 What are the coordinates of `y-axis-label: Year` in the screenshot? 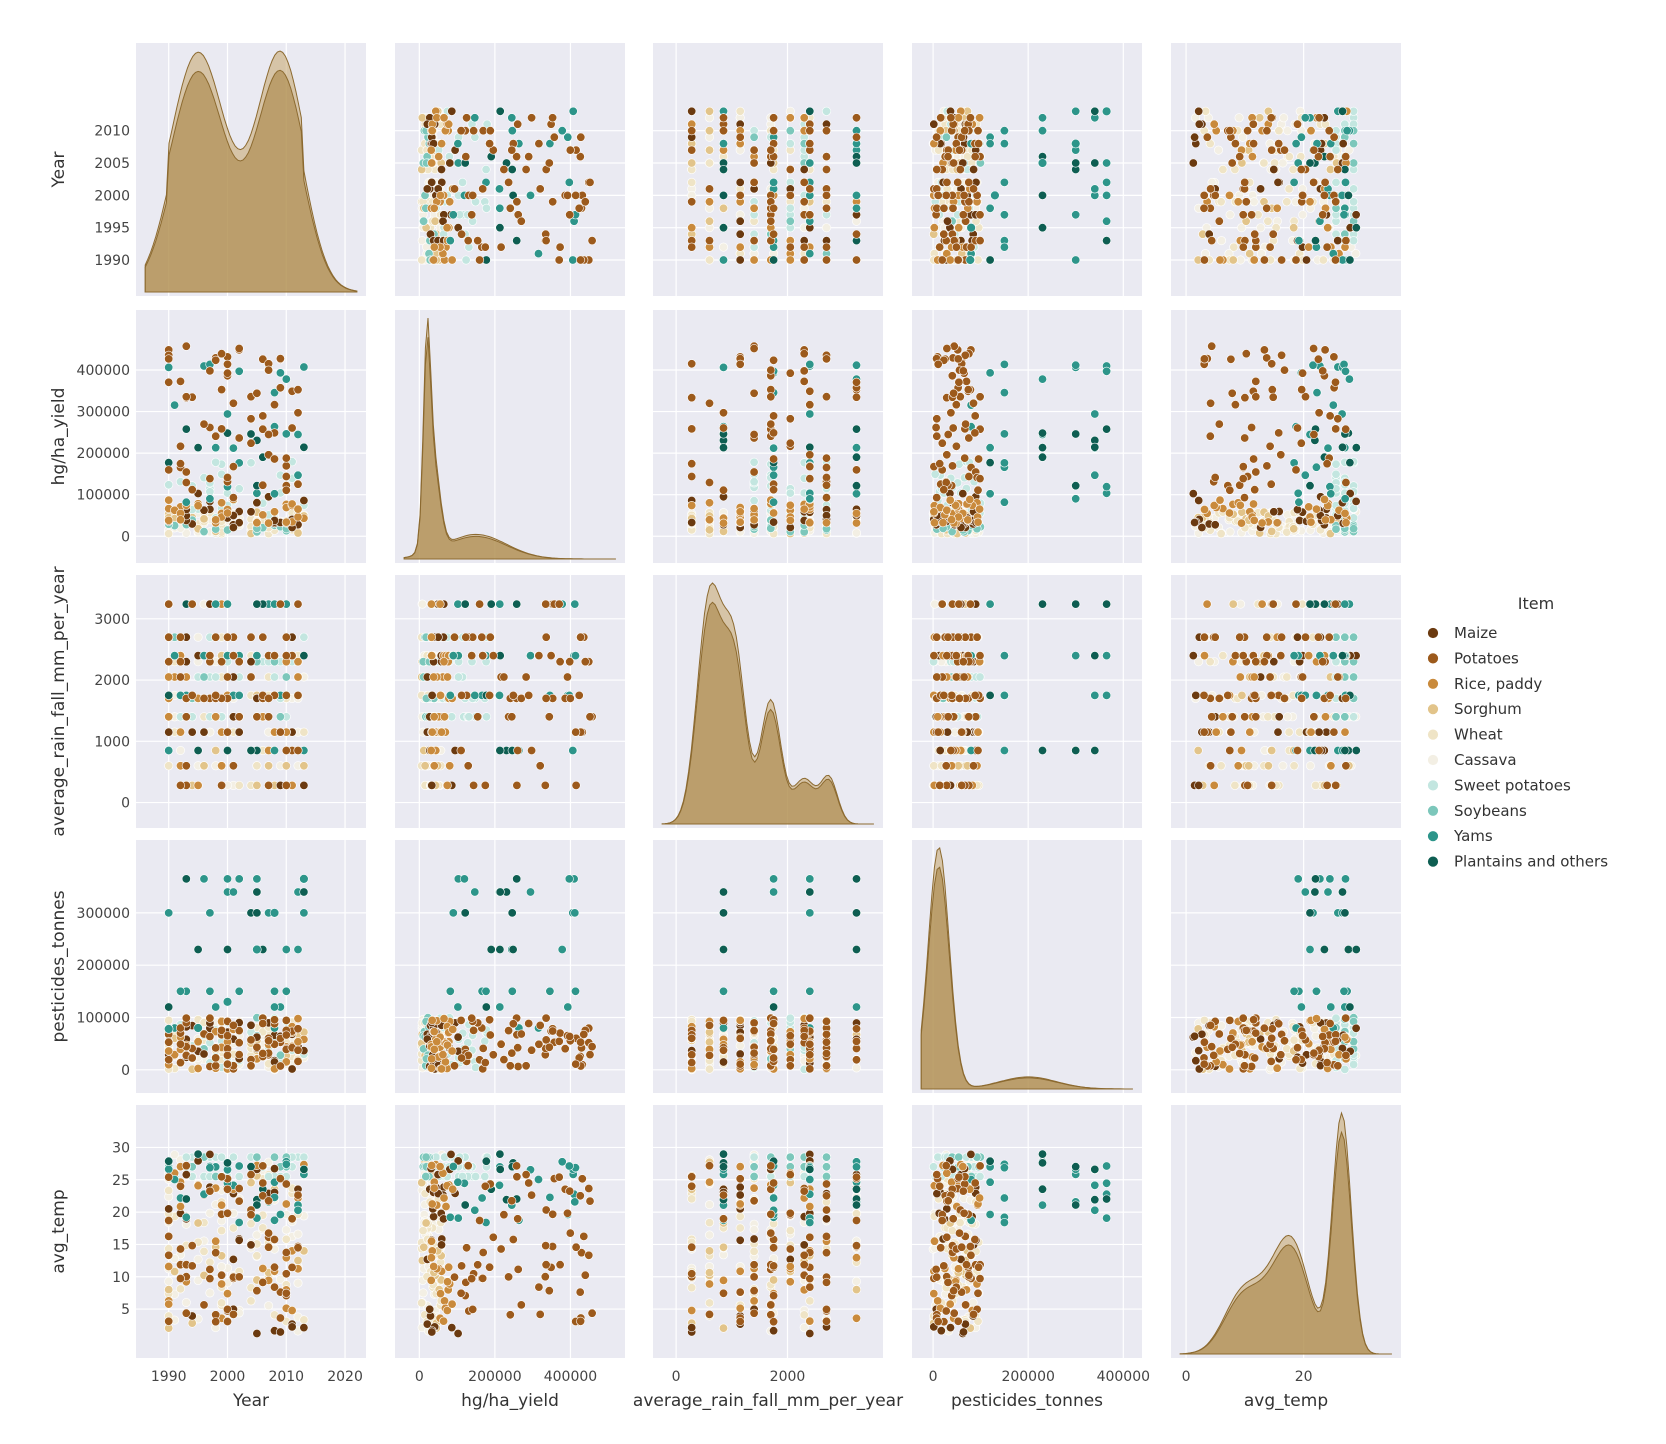 It's located at (59, 169).